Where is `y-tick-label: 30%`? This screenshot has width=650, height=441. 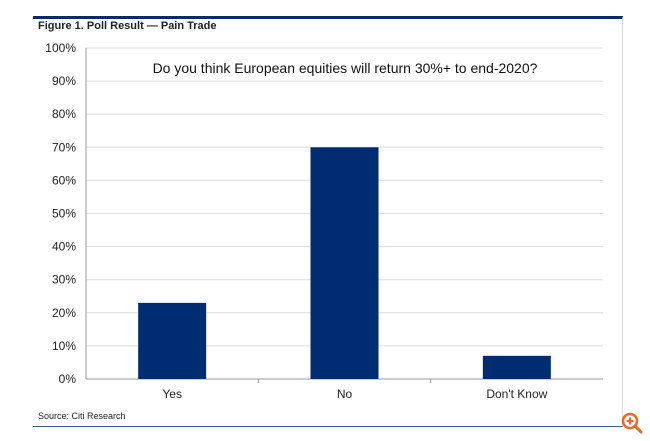 y-tick-label: 30% is located at coordinates (64, 280).